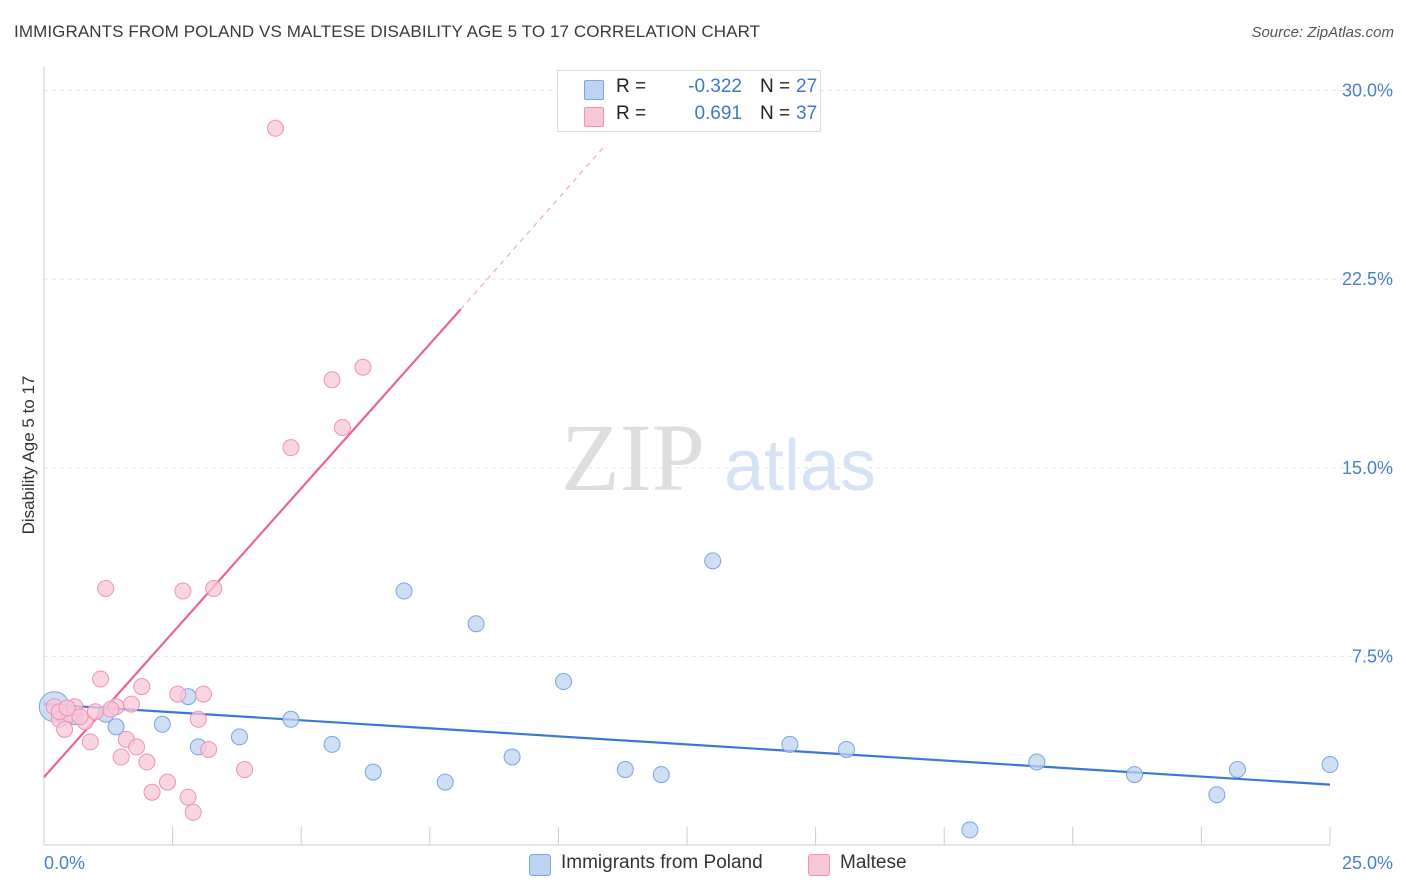  Describe the element at coordinates (807, 113) in the screenshot. I see `legend-n-value: 37` at that location.